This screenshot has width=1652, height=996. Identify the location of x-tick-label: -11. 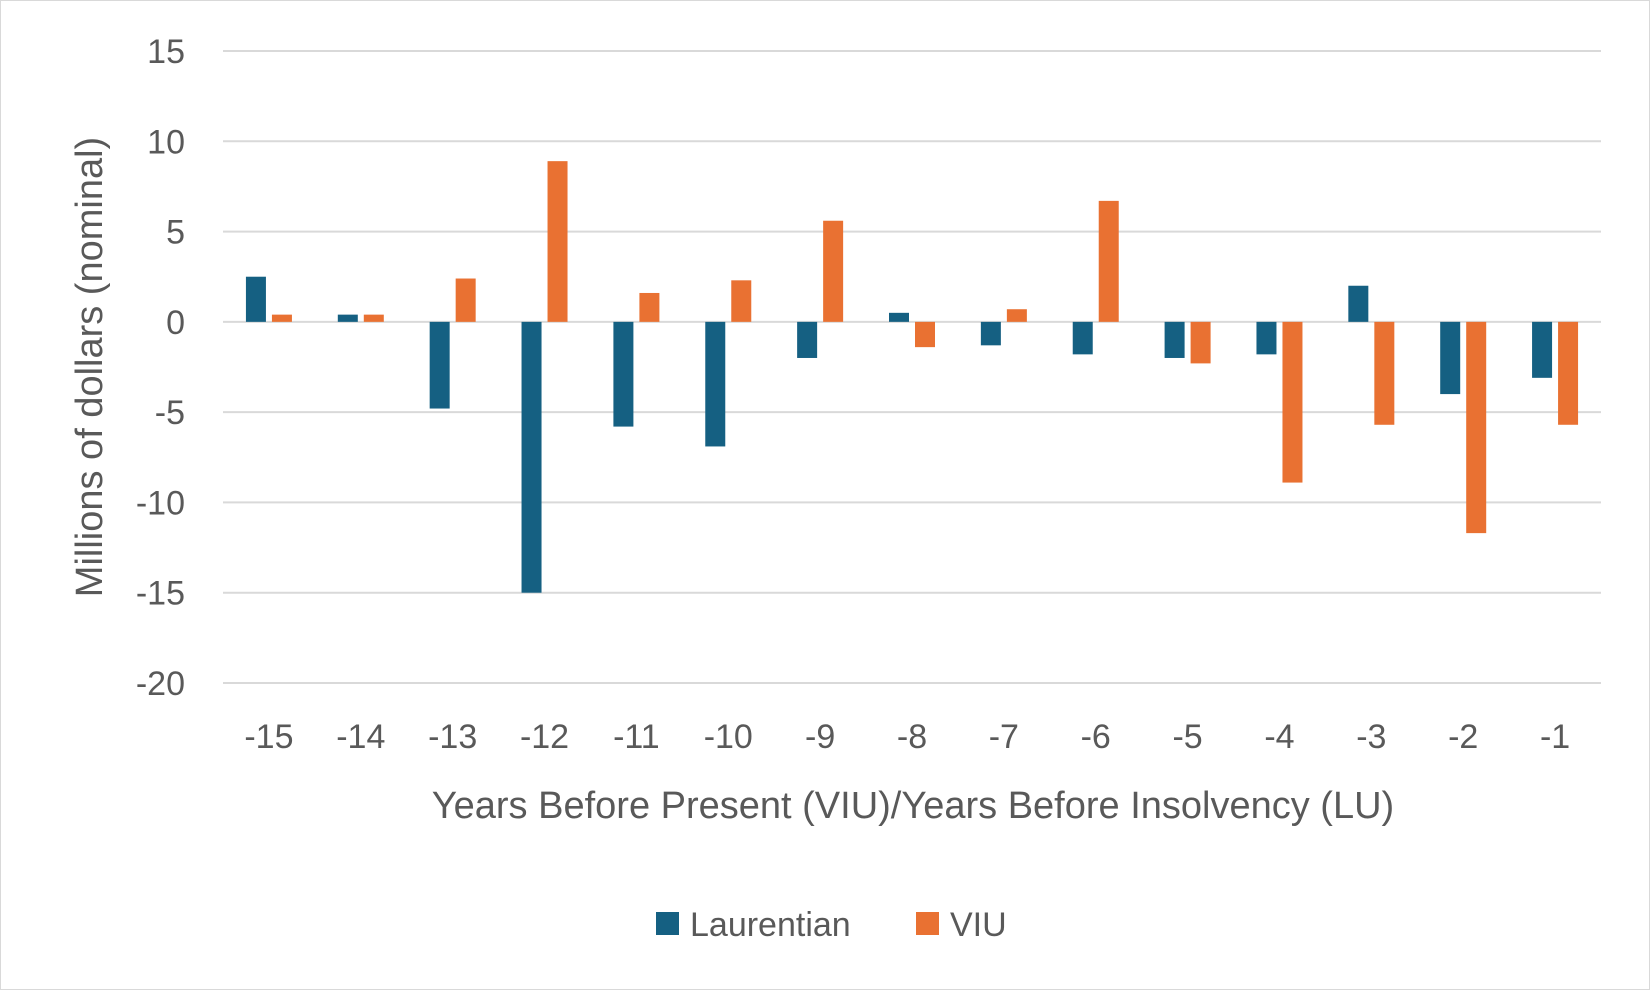
(636, 737).